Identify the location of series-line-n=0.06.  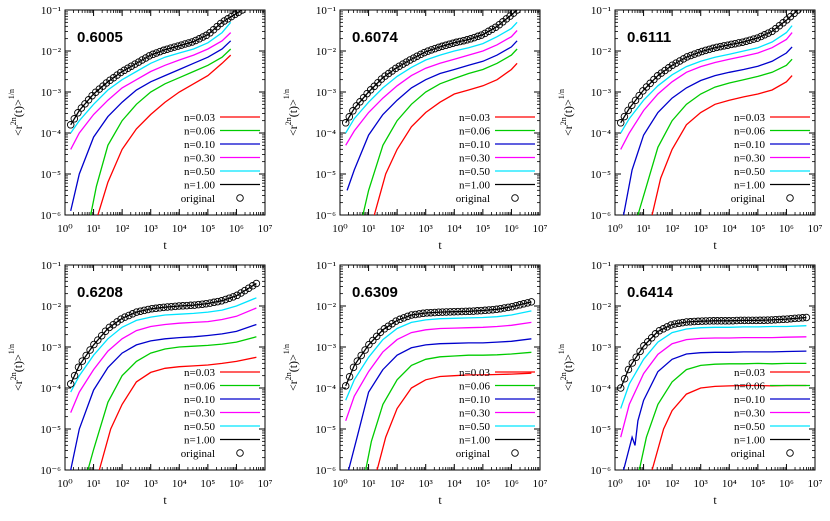
(172, 403).